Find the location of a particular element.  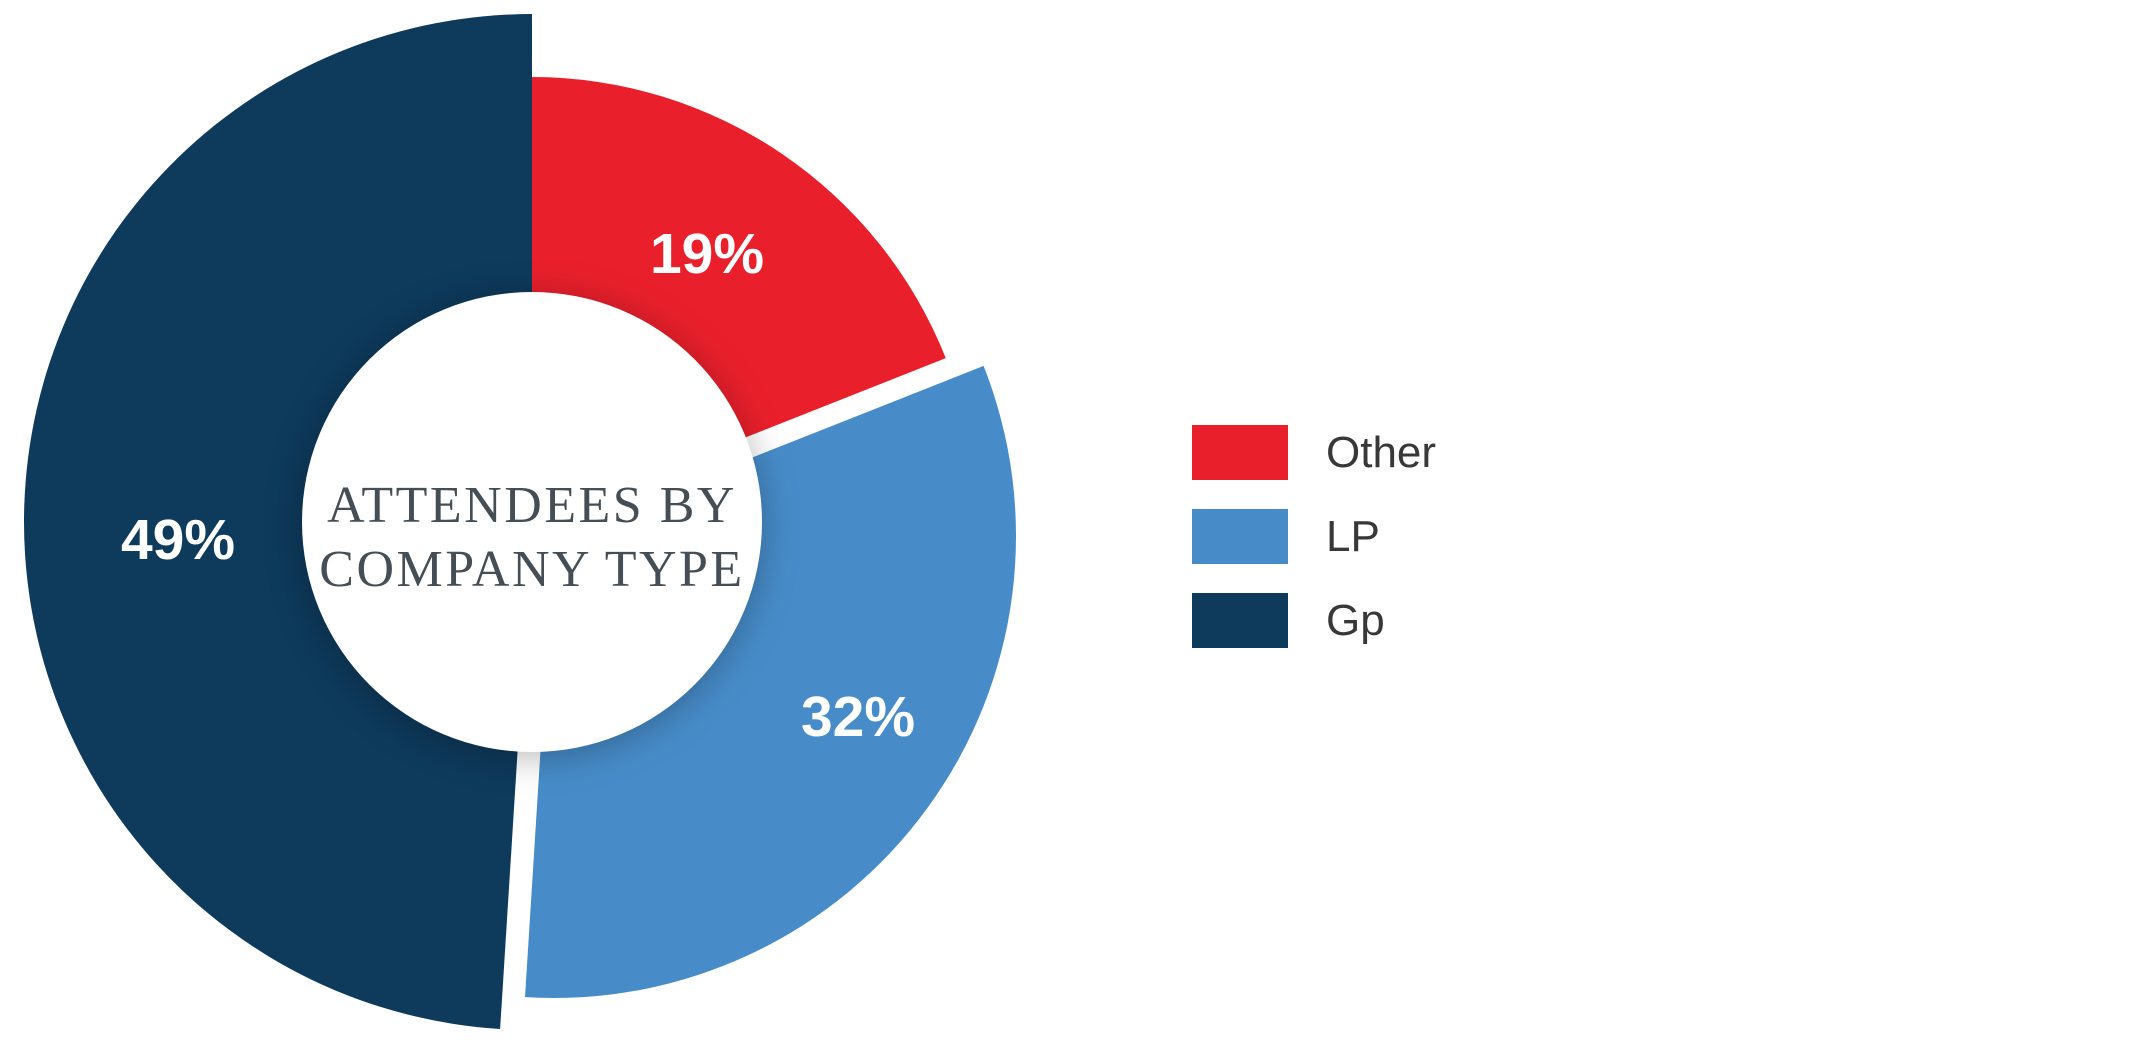

value-label-lp: 32% is located at coordinates (858, 717).